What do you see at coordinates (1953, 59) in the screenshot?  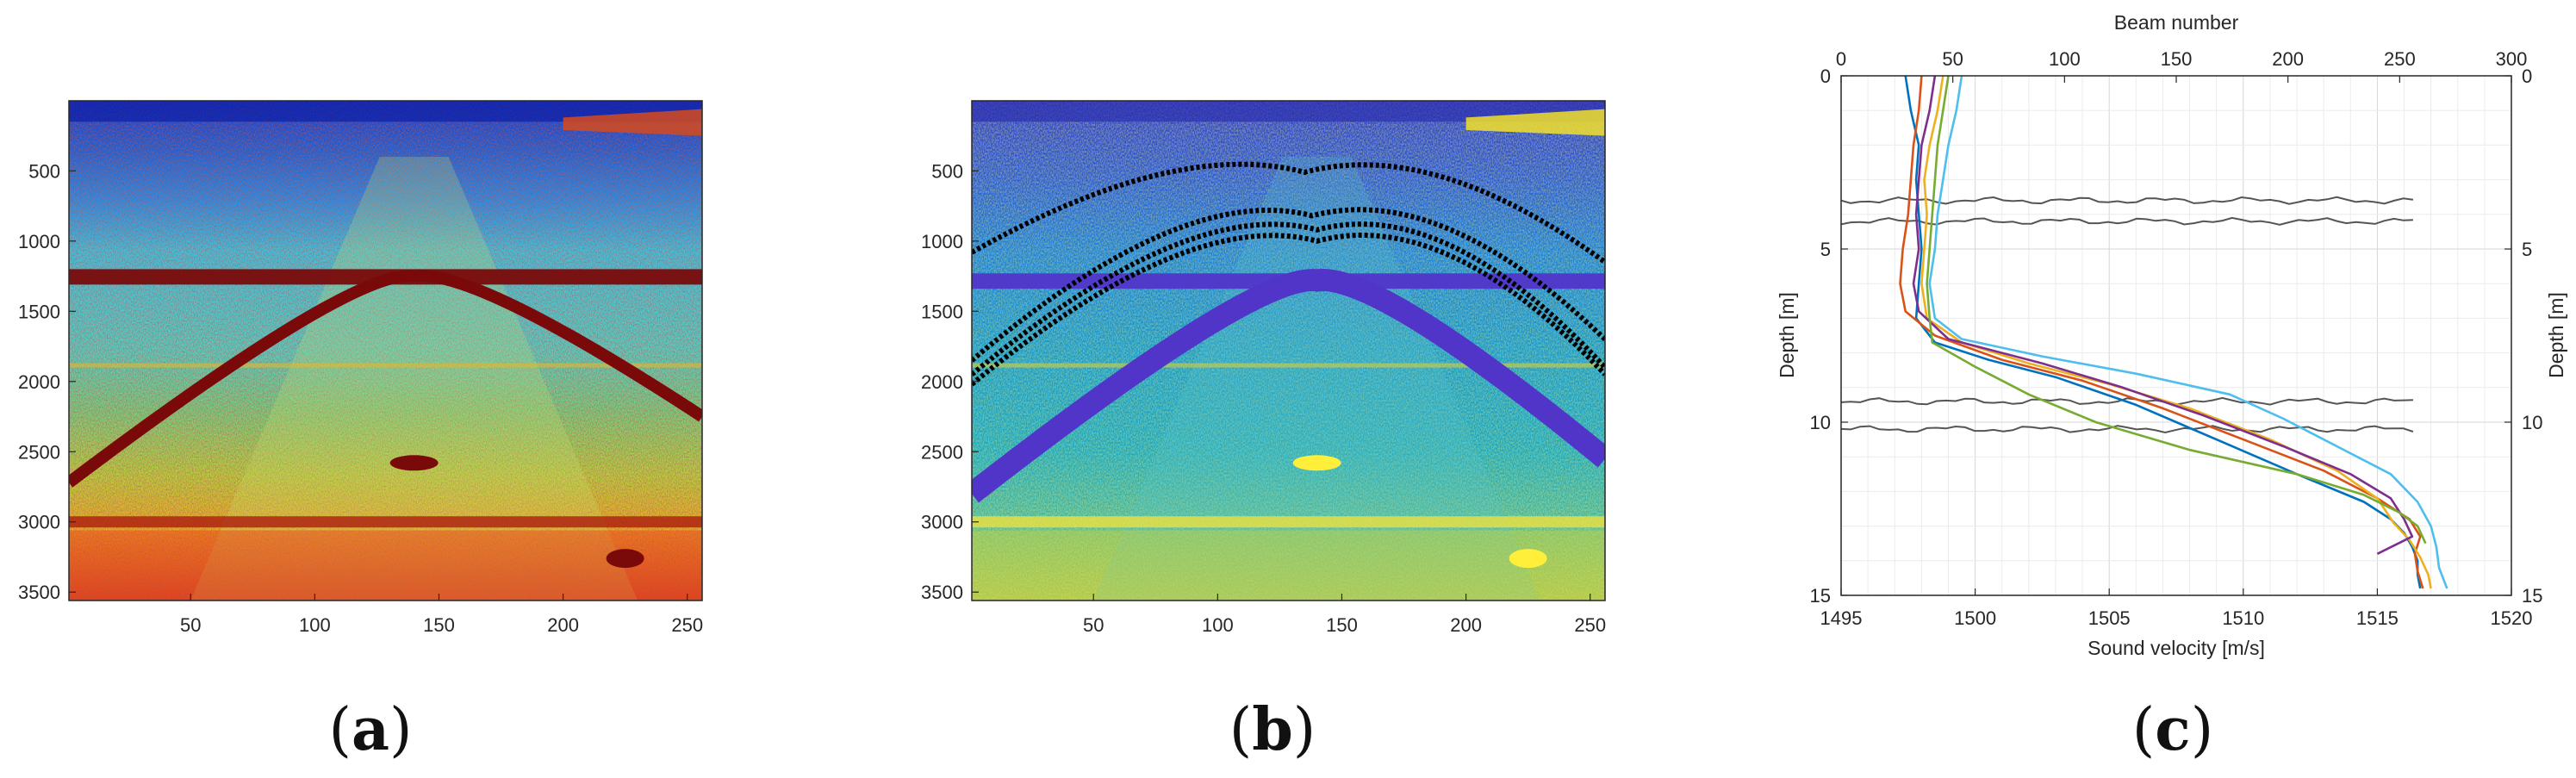 I see `top-tick-label: 50` at bounding box center [1953, 59].